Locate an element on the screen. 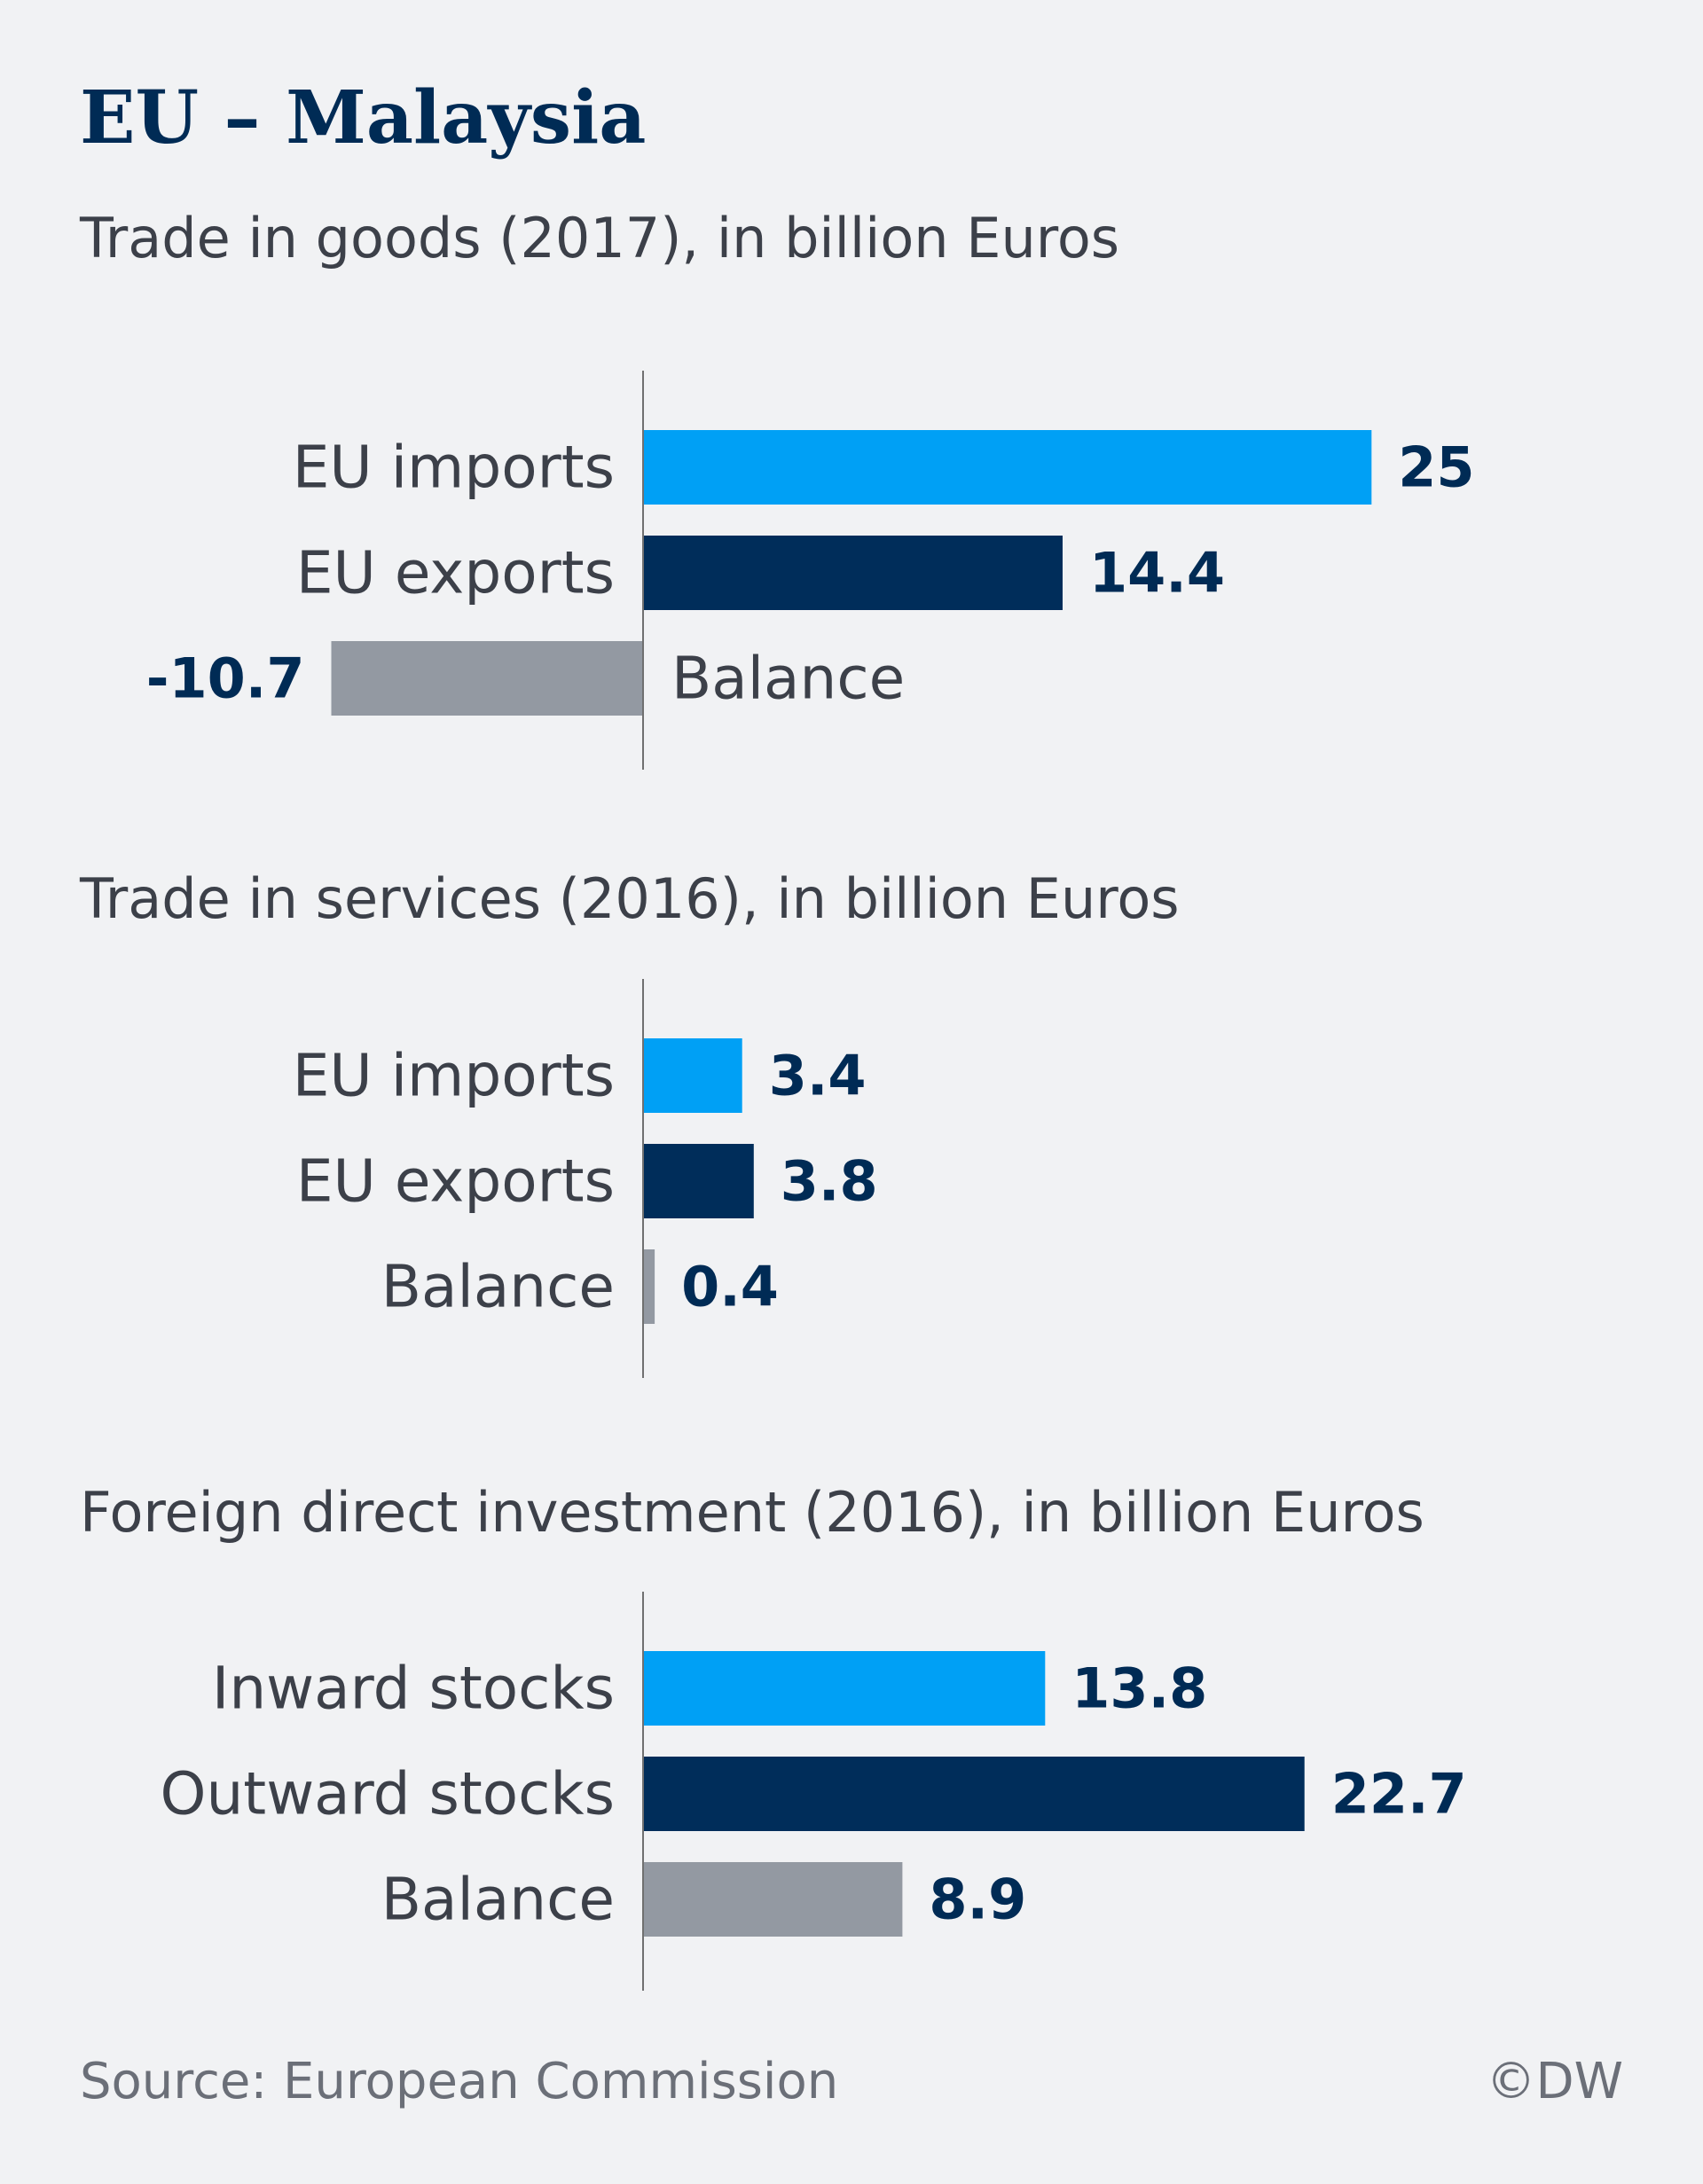  source-note: Source: European Commission is located at coordinates (459, 2081).